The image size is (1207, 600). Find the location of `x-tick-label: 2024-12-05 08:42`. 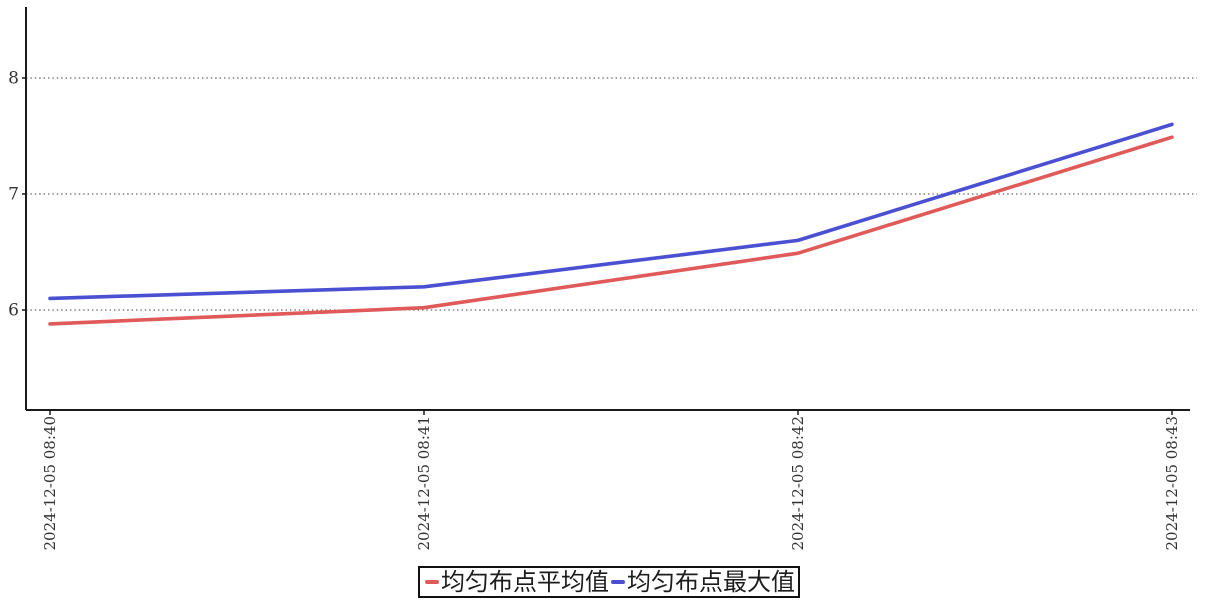

x-tick-label: 2024-12-05 08:42 is located at coordinates (798, 483).